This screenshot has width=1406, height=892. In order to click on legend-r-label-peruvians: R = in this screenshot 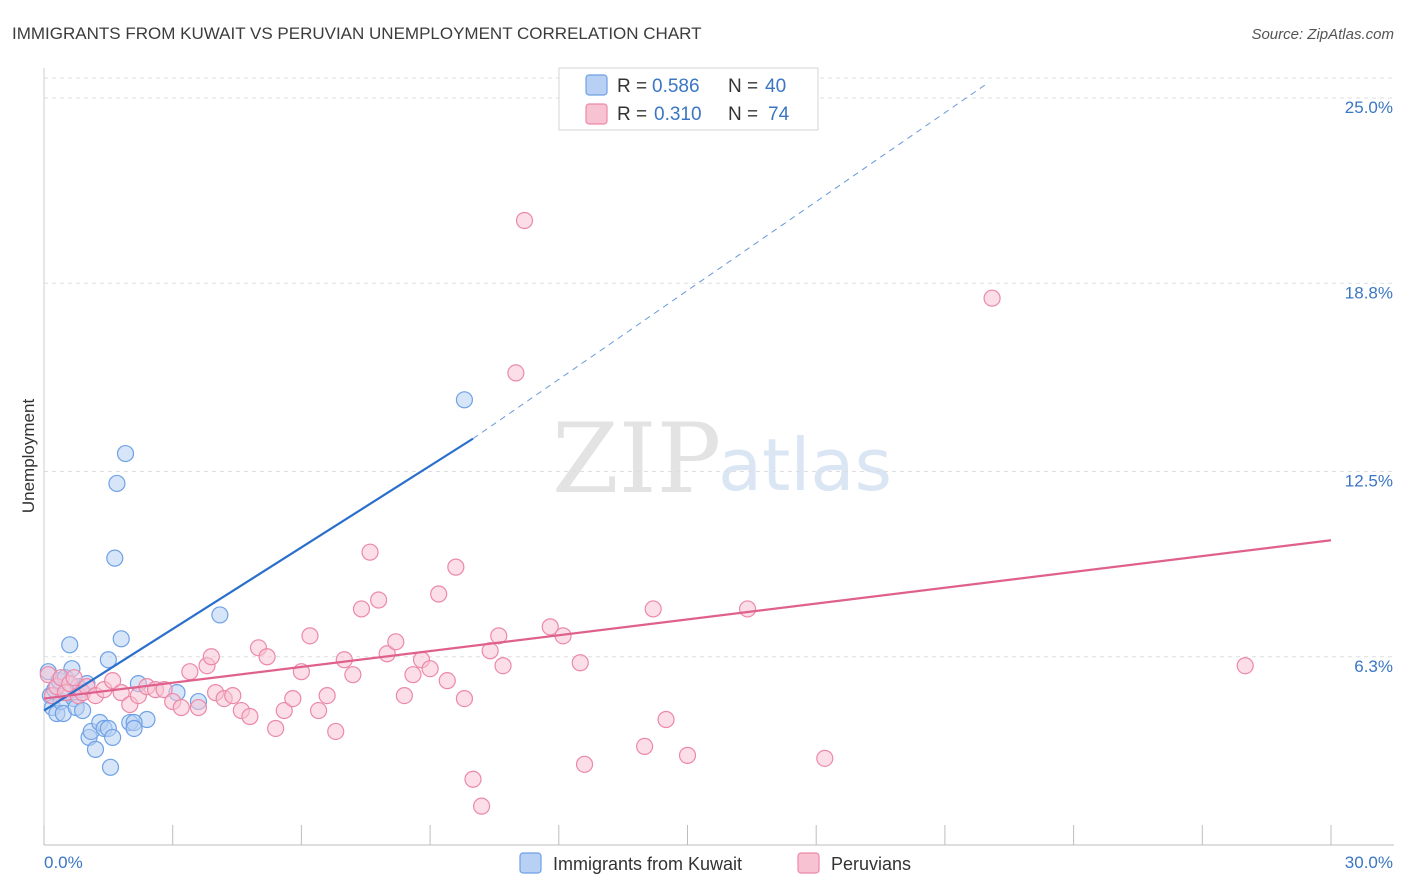, I will do `click(632, 114)`.